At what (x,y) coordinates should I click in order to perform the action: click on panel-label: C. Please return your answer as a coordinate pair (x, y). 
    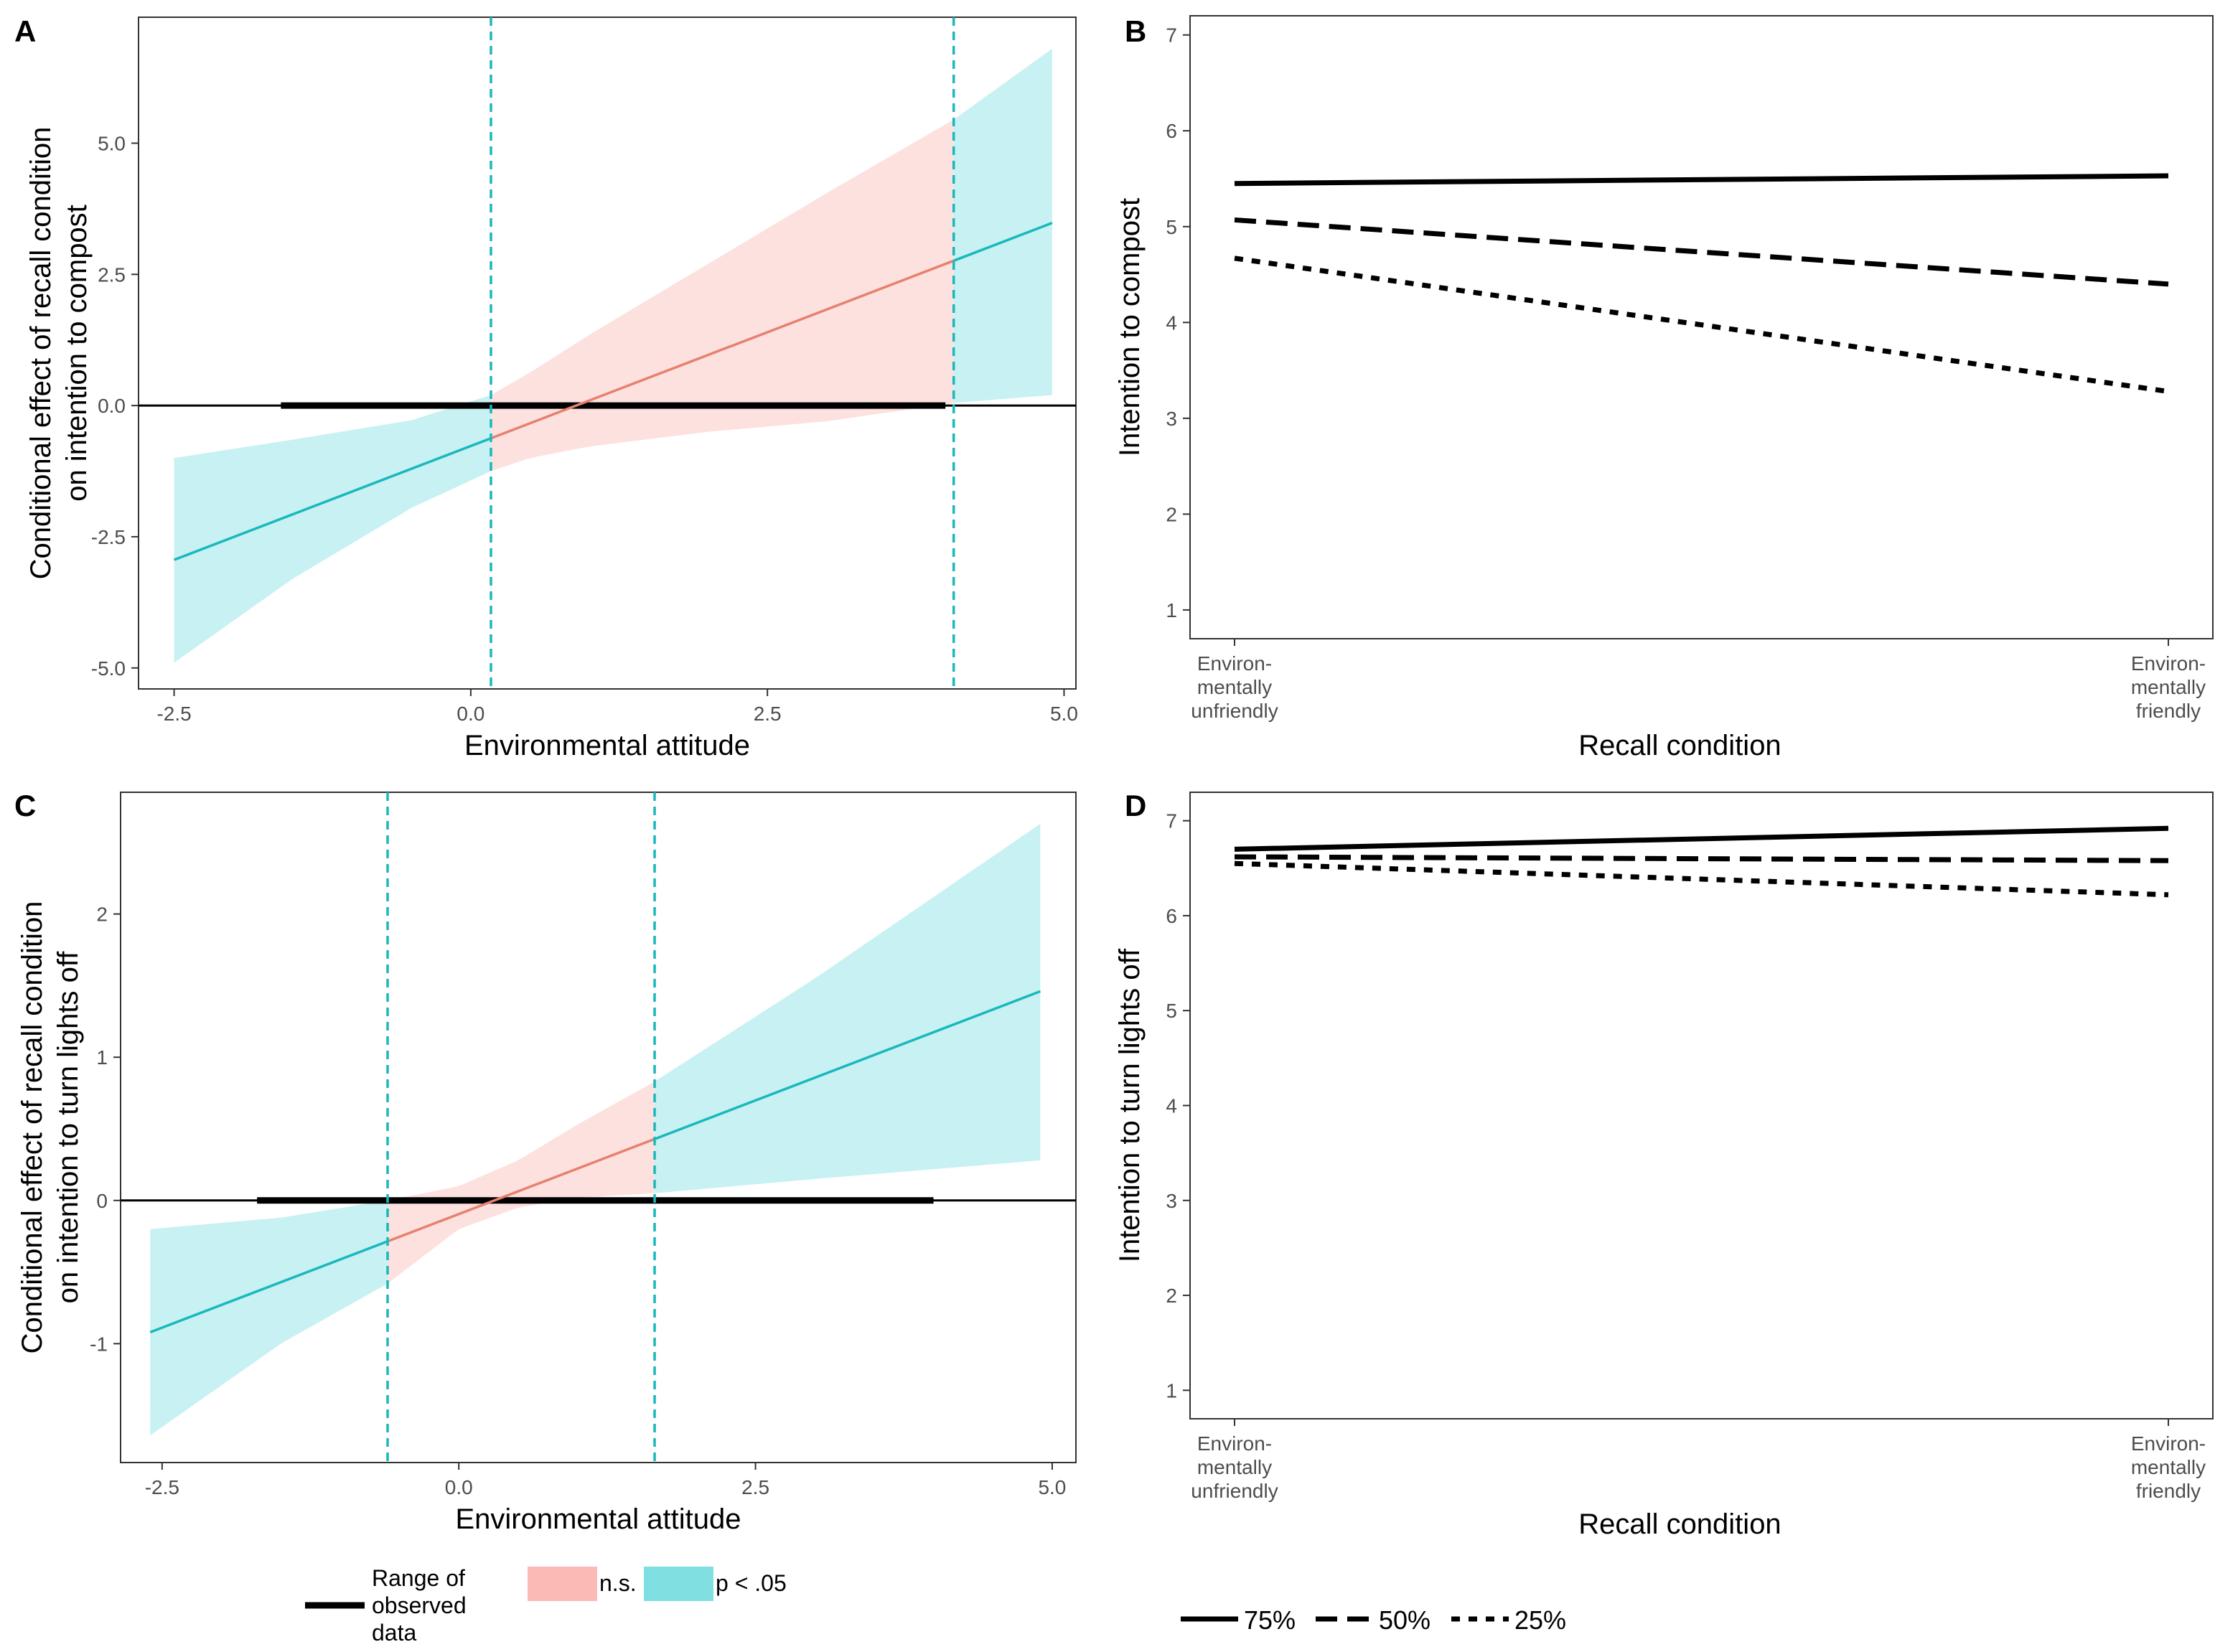
    Looking at the image, I should click on (25, 805).